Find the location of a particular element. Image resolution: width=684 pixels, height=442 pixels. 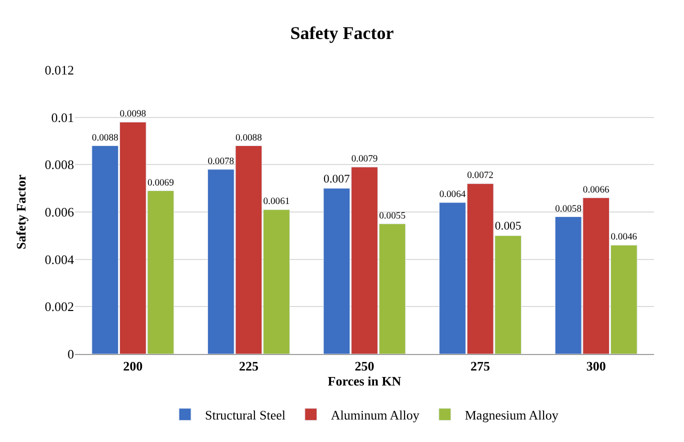

data-label: 0.005 is located at coordinates (508, 226).